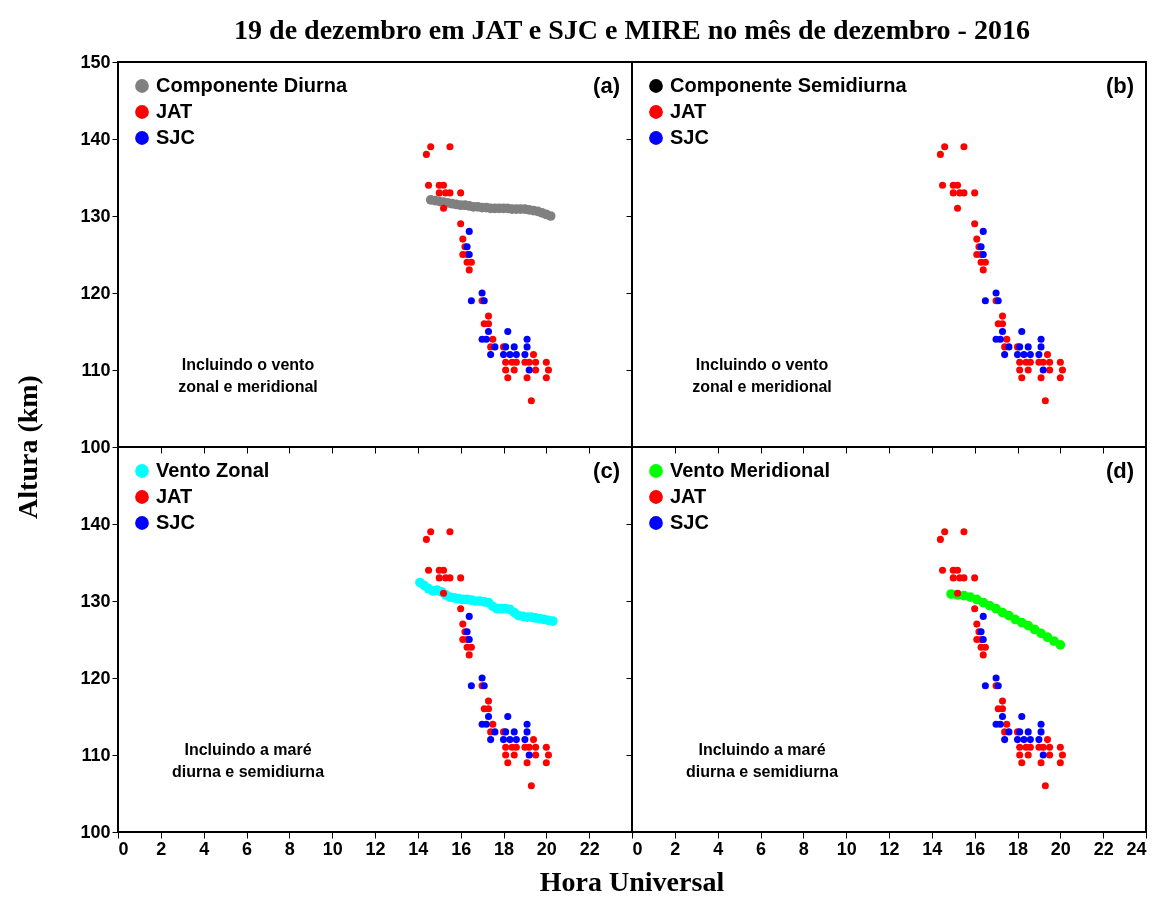  What do you see at coordinates (1136, 848) in the screenshot?
I see `x-tick-label: 24` at bounding box center [1136, 848].